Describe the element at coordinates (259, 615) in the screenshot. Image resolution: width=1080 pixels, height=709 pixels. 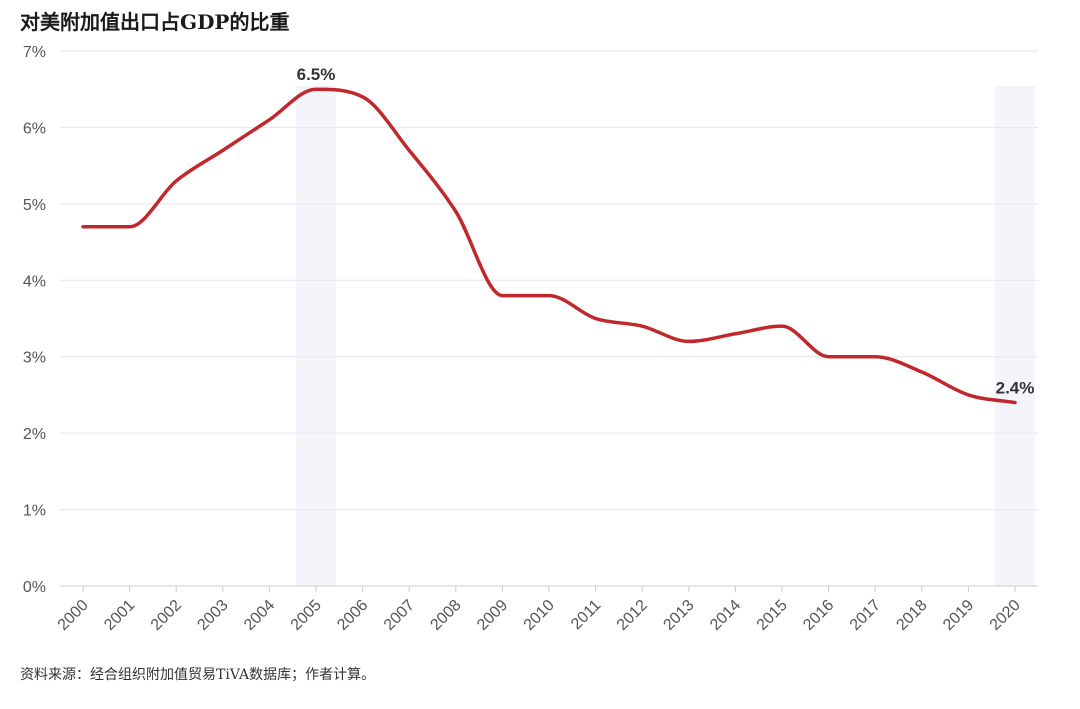
I see `x-tick-label: 2004` at that location.